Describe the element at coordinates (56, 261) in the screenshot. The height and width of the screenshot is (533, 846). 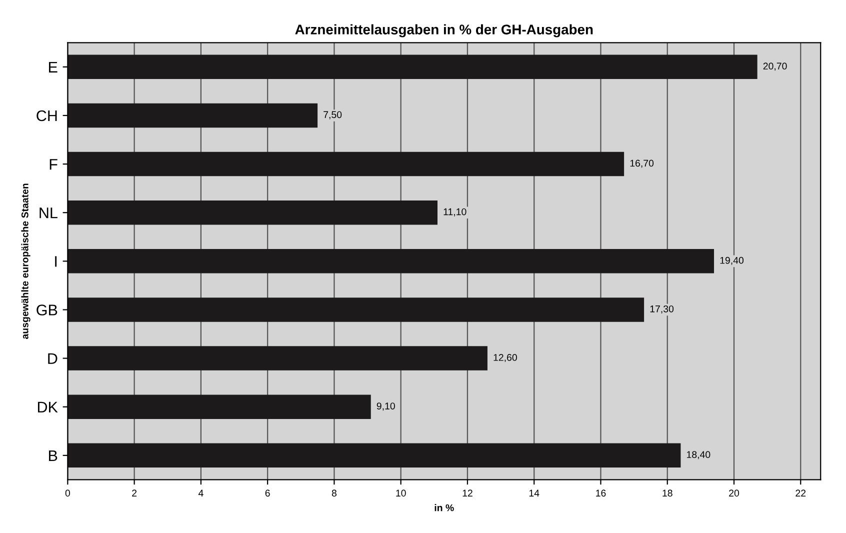
I see `y-tick-label: I` at that location.